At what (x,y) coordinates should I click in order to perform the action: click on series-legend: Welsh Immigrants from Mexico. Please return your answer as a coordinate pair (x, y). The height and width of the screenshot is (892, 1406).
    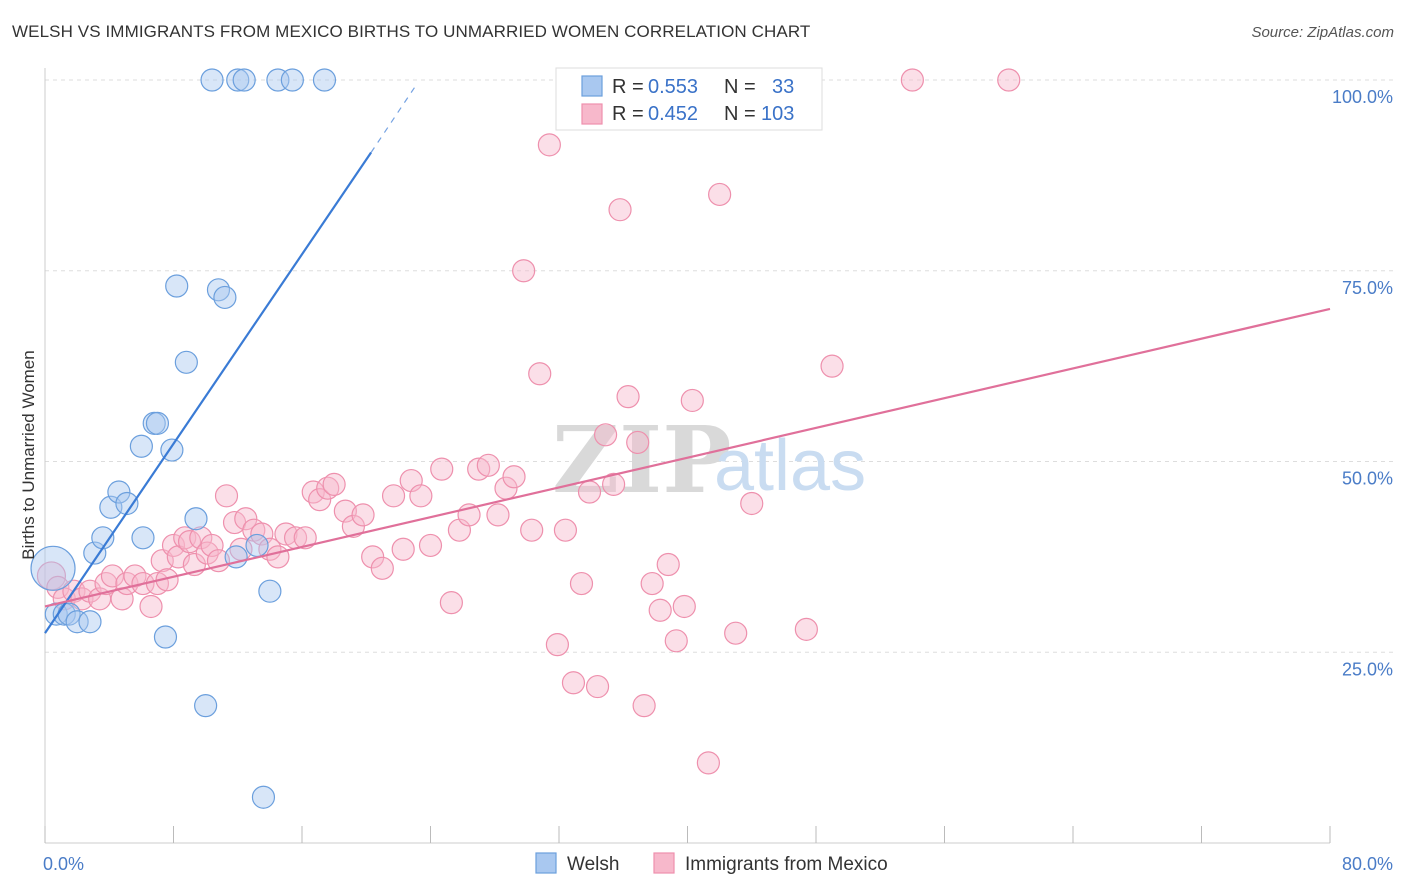
    Looking at the image, I should click on (711, 863).